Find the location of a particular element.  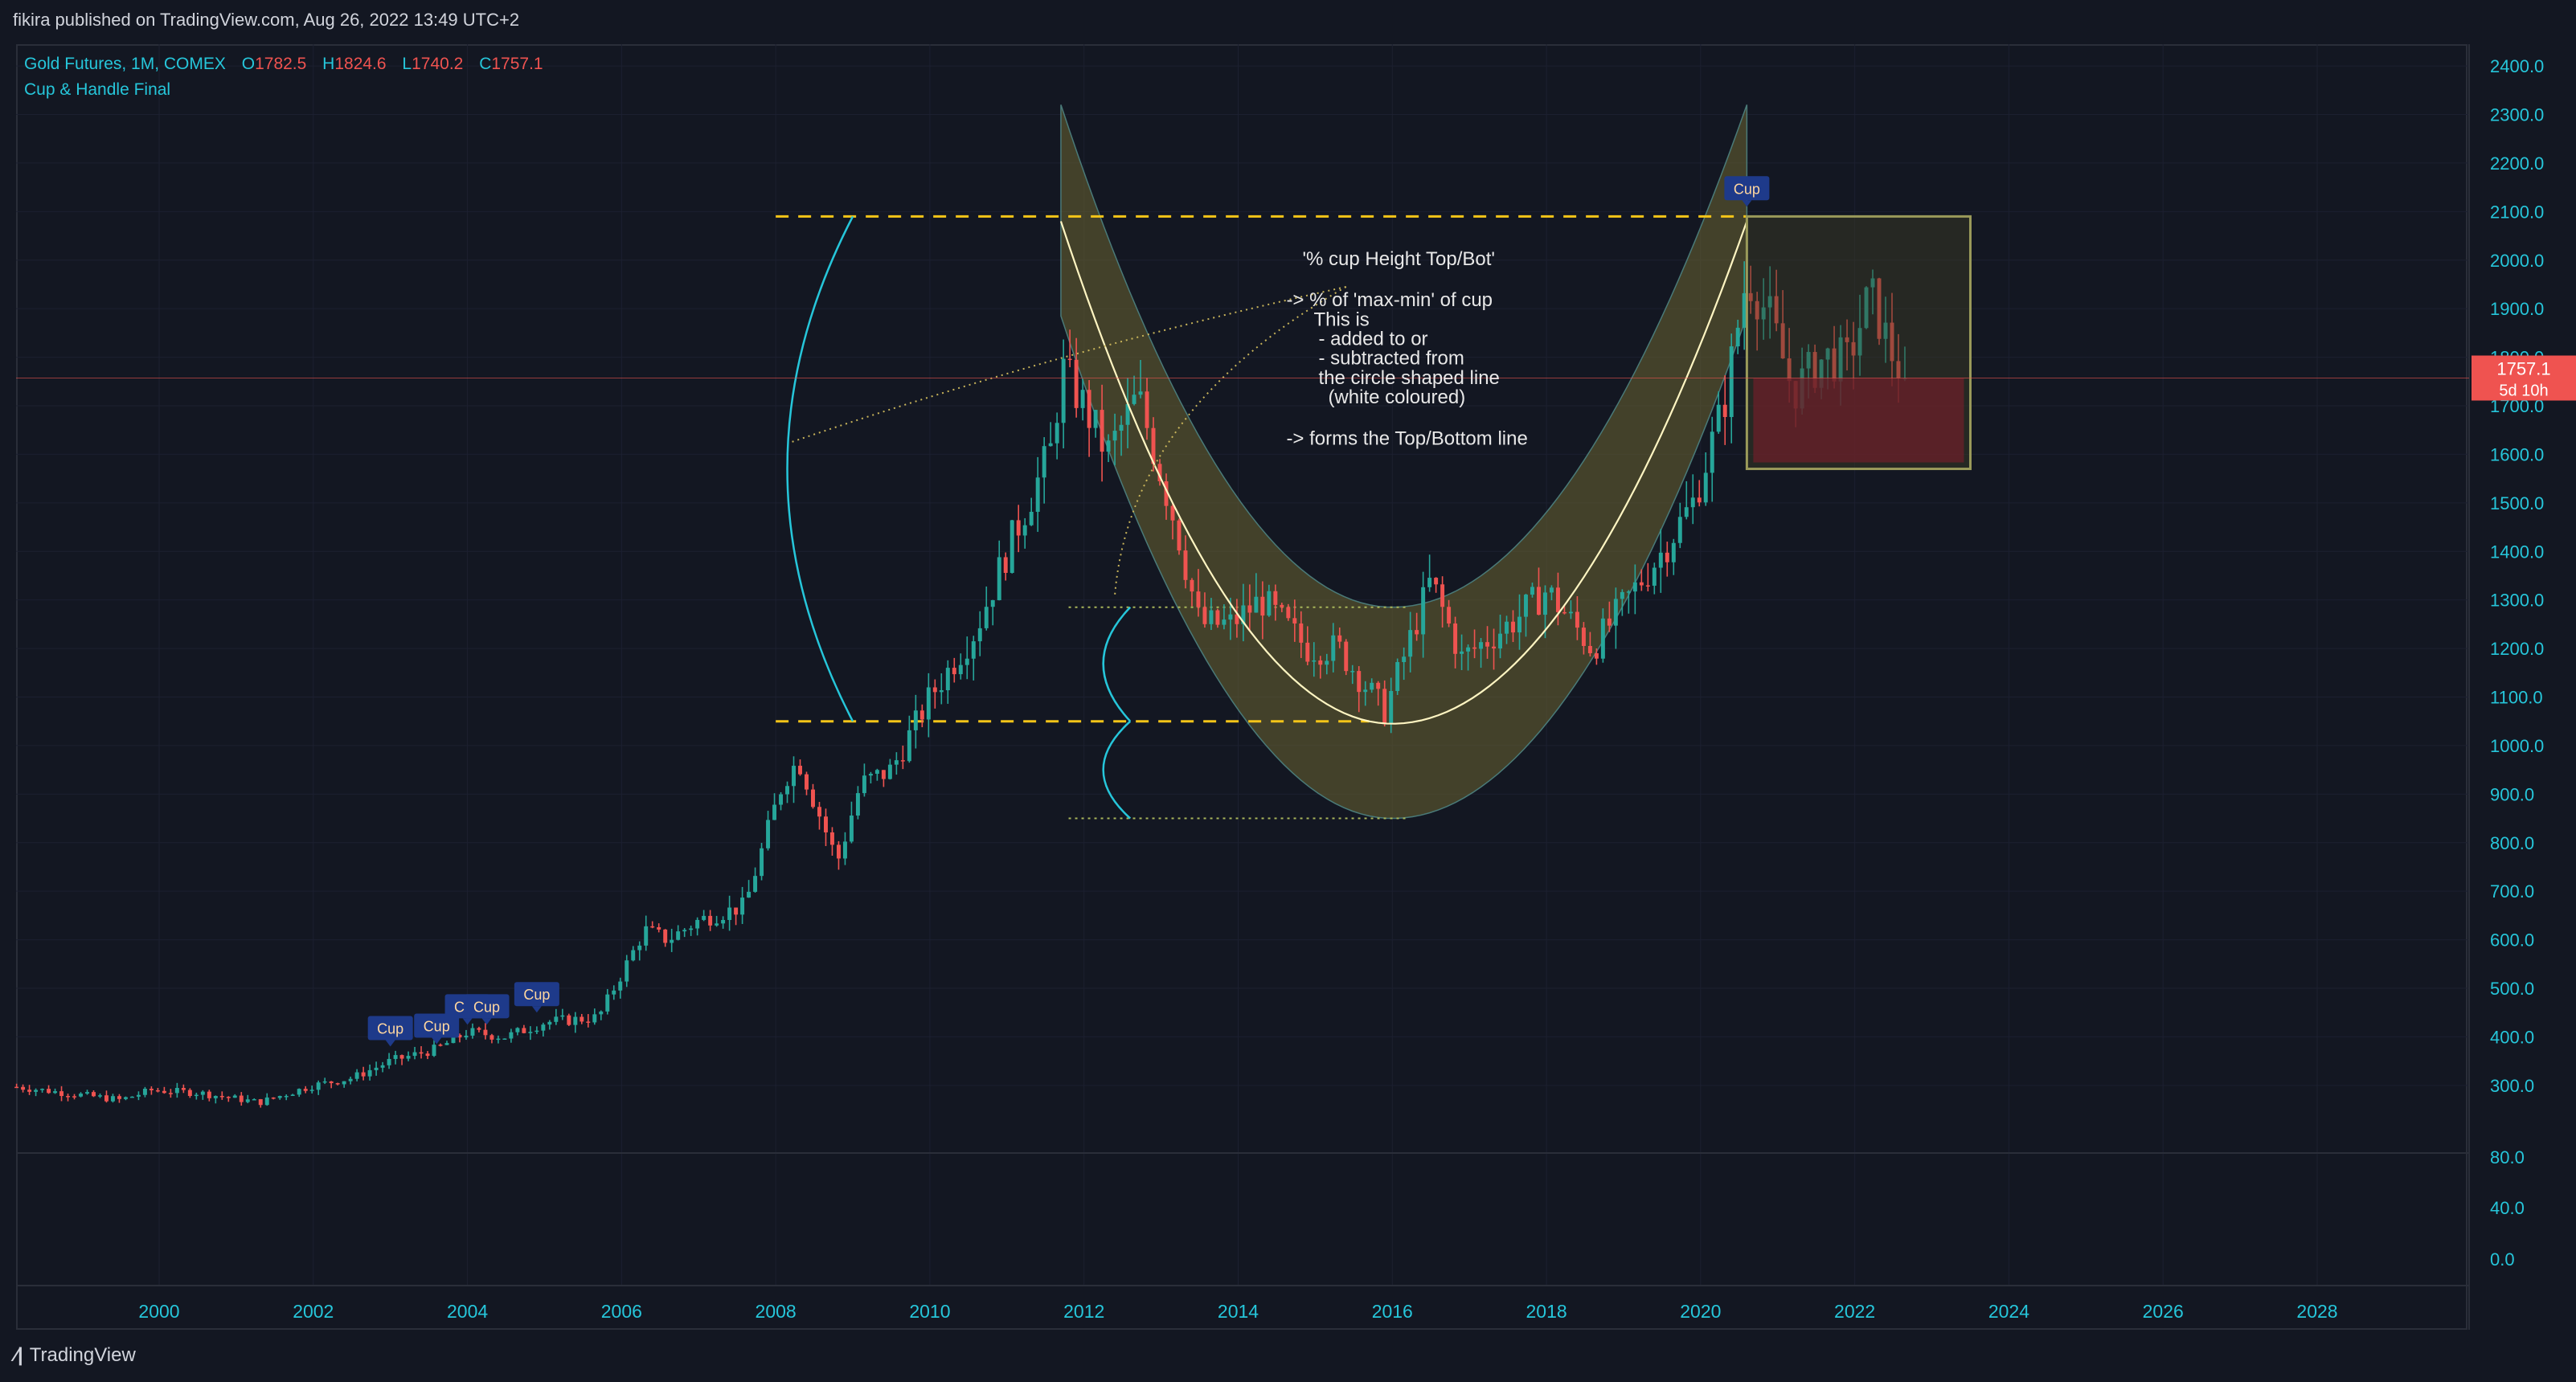

price-axis-label: 400.0 is located at coordinates (2512, 1037).